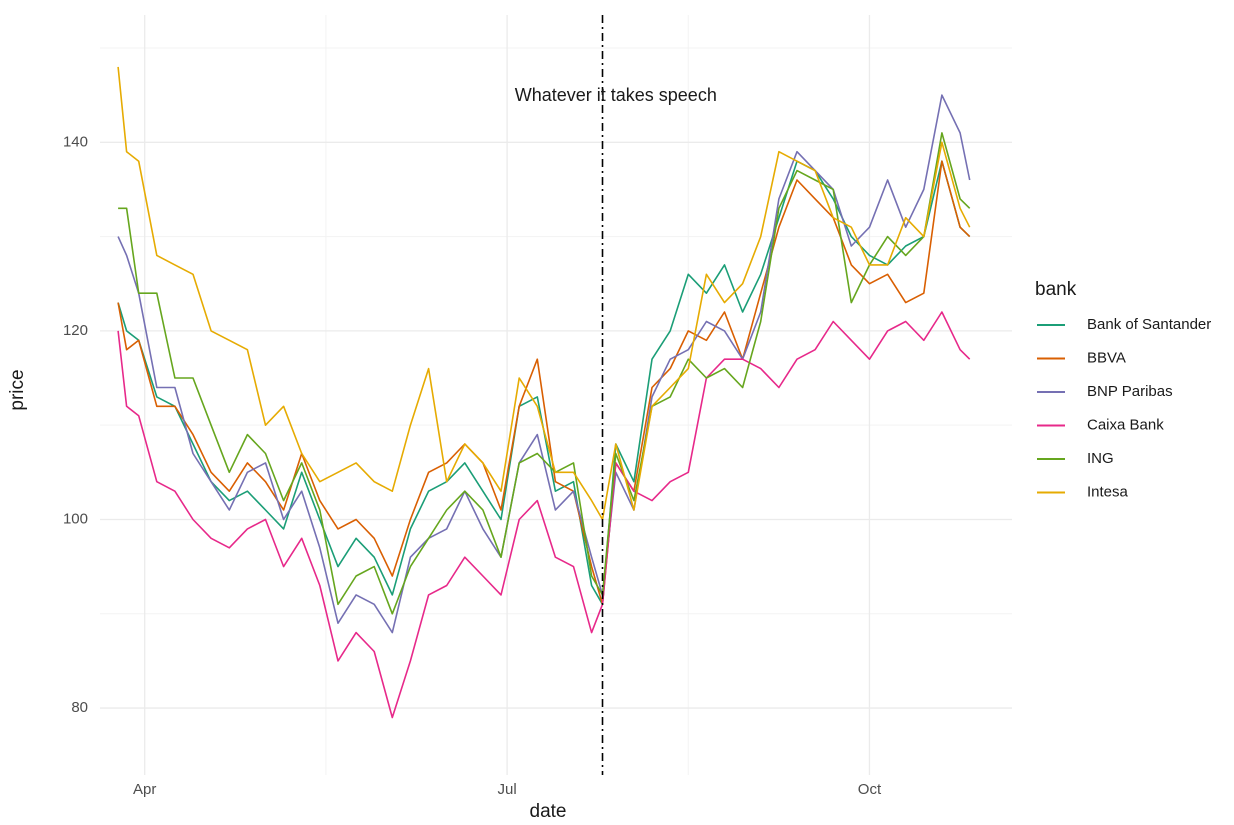  What do you see at coordinates (1130, 391) in the screenshot?
I see `legend-label: BNP Paribas` at bounding box center [1130, 391].